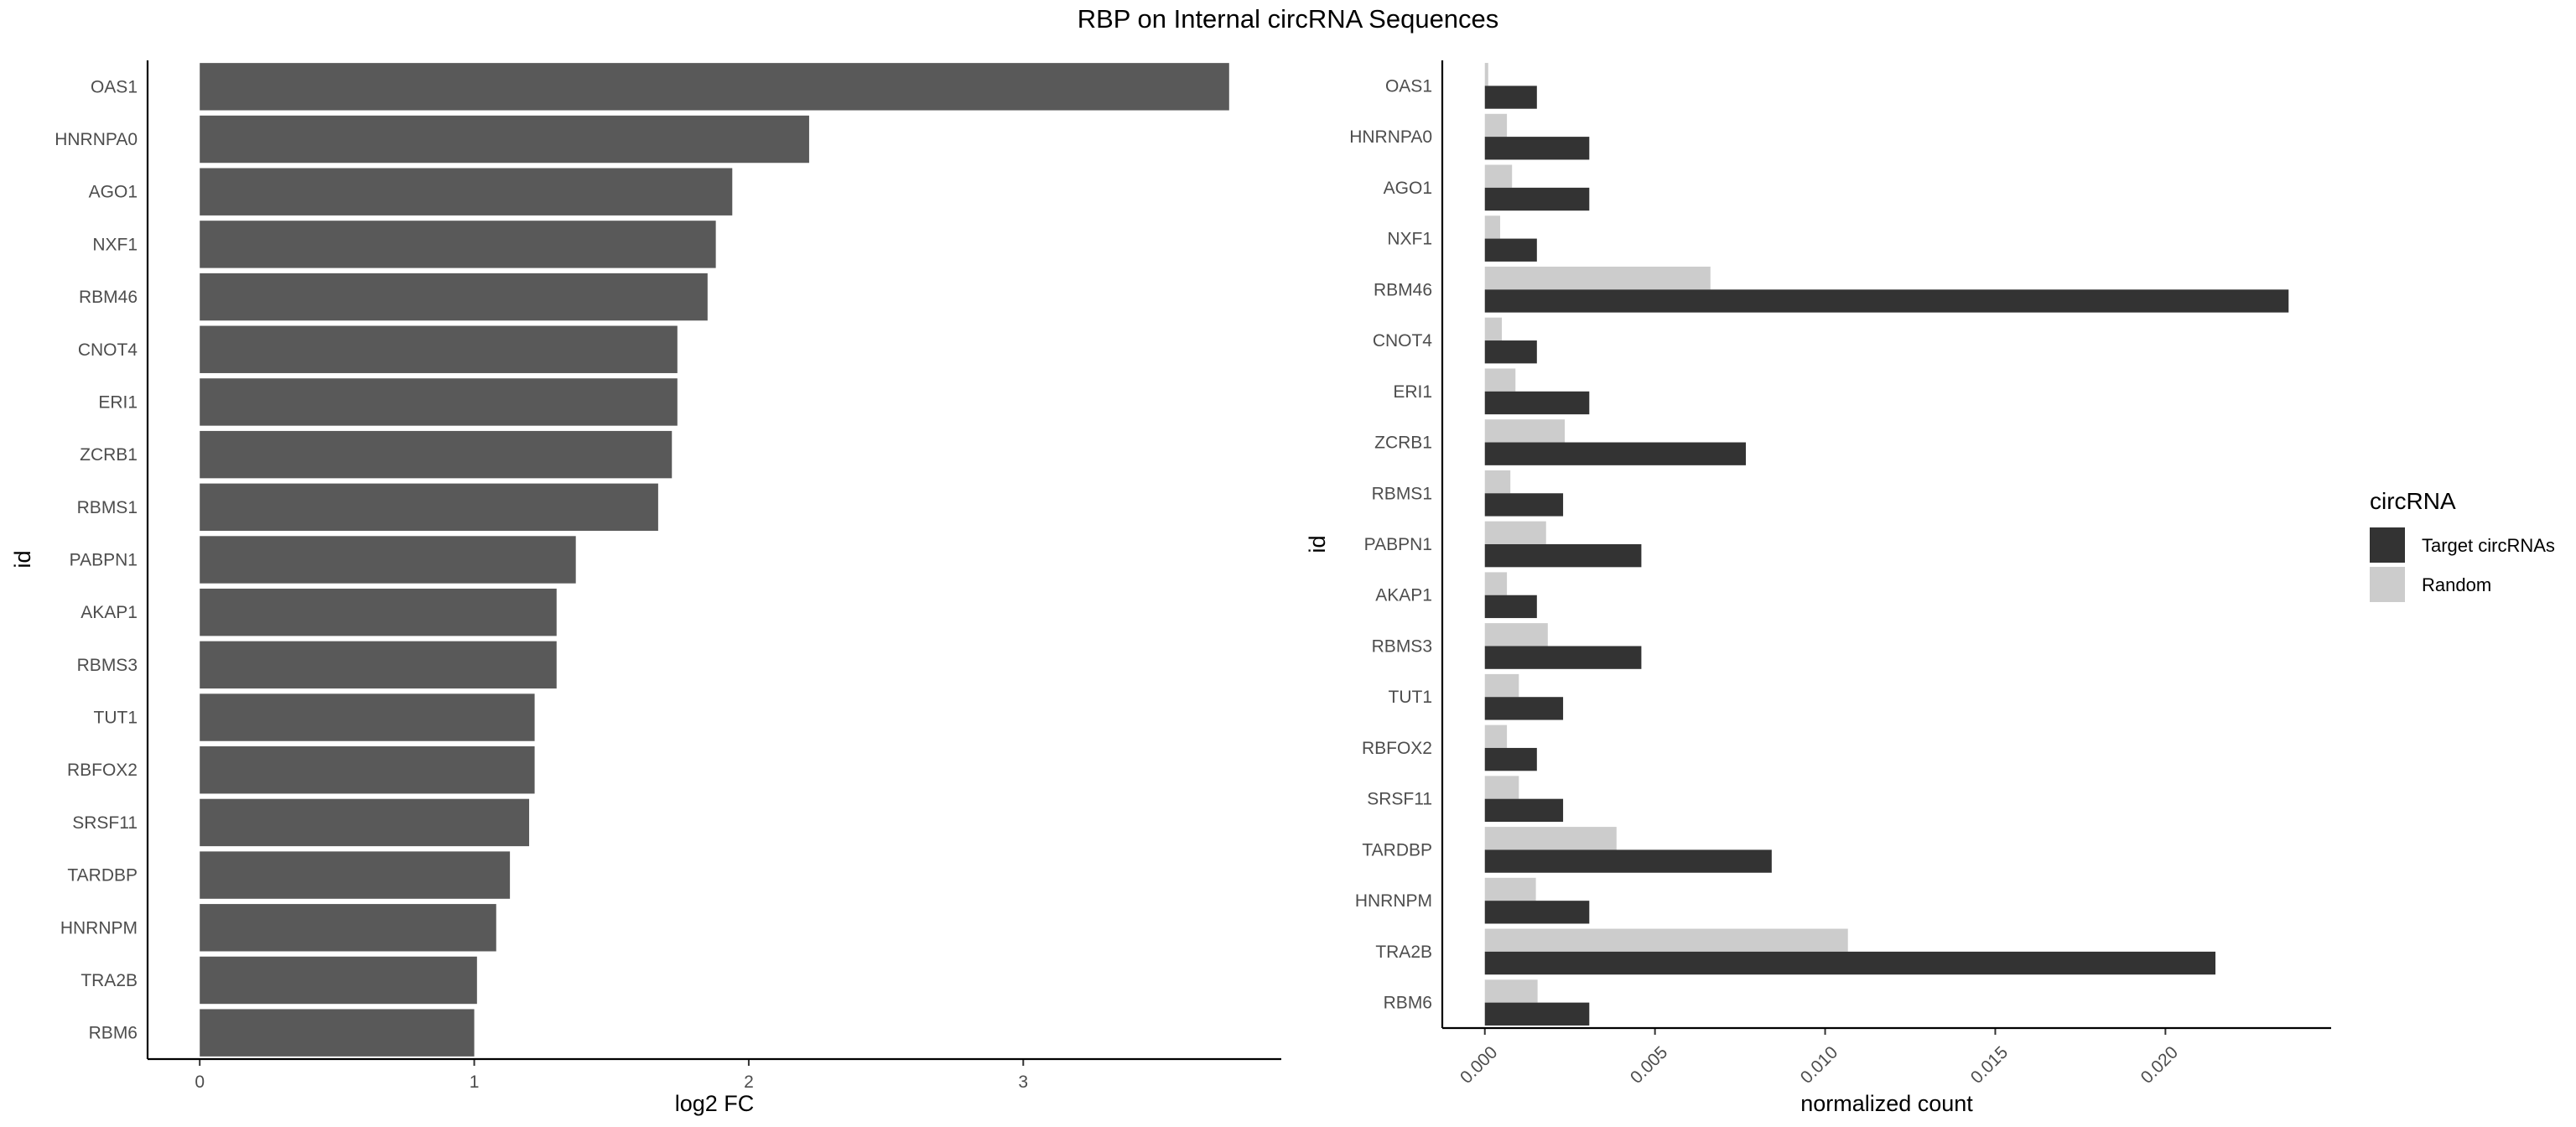  What do you see at coordinates (200, 1082) in the screenshot?
I see `x-tick-label: 0` at bounding box center [200, 1082].